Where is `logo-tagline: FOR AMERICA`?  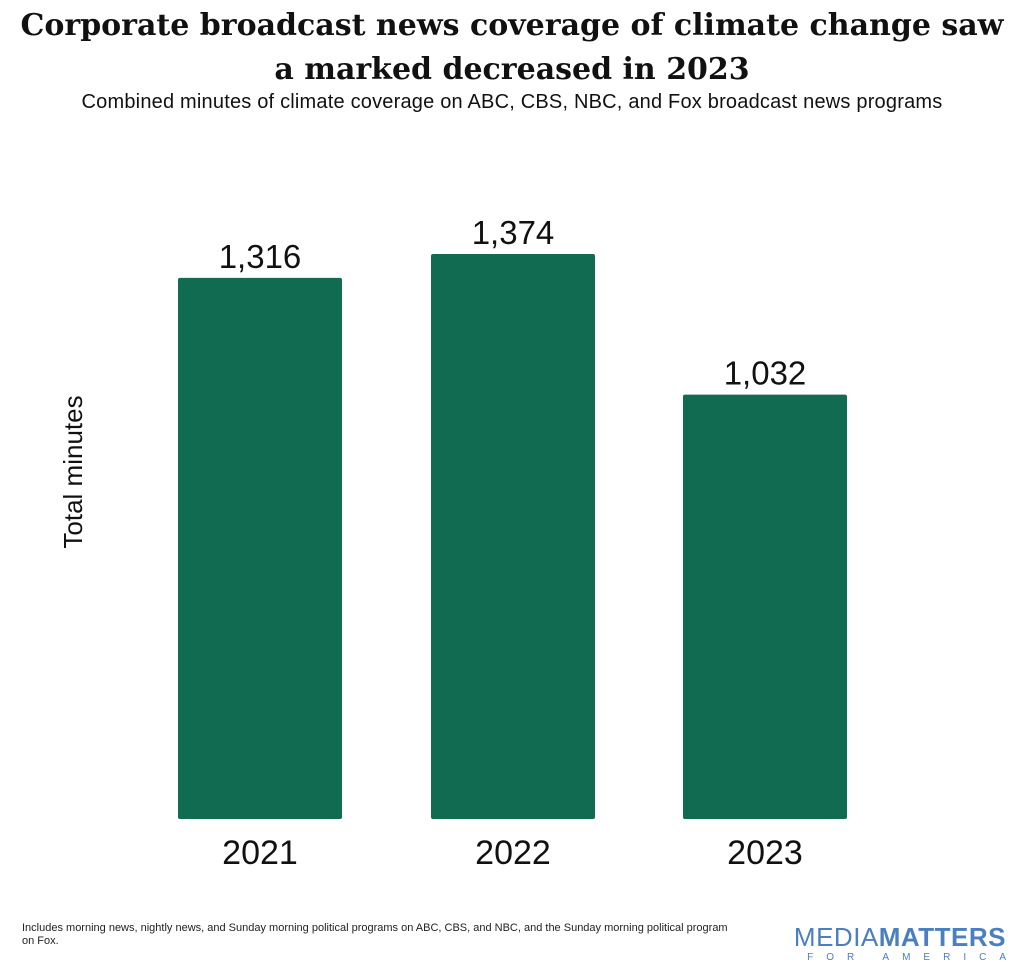
logo-tagline: FOR AMERICA is located at coordinates (913, 957).